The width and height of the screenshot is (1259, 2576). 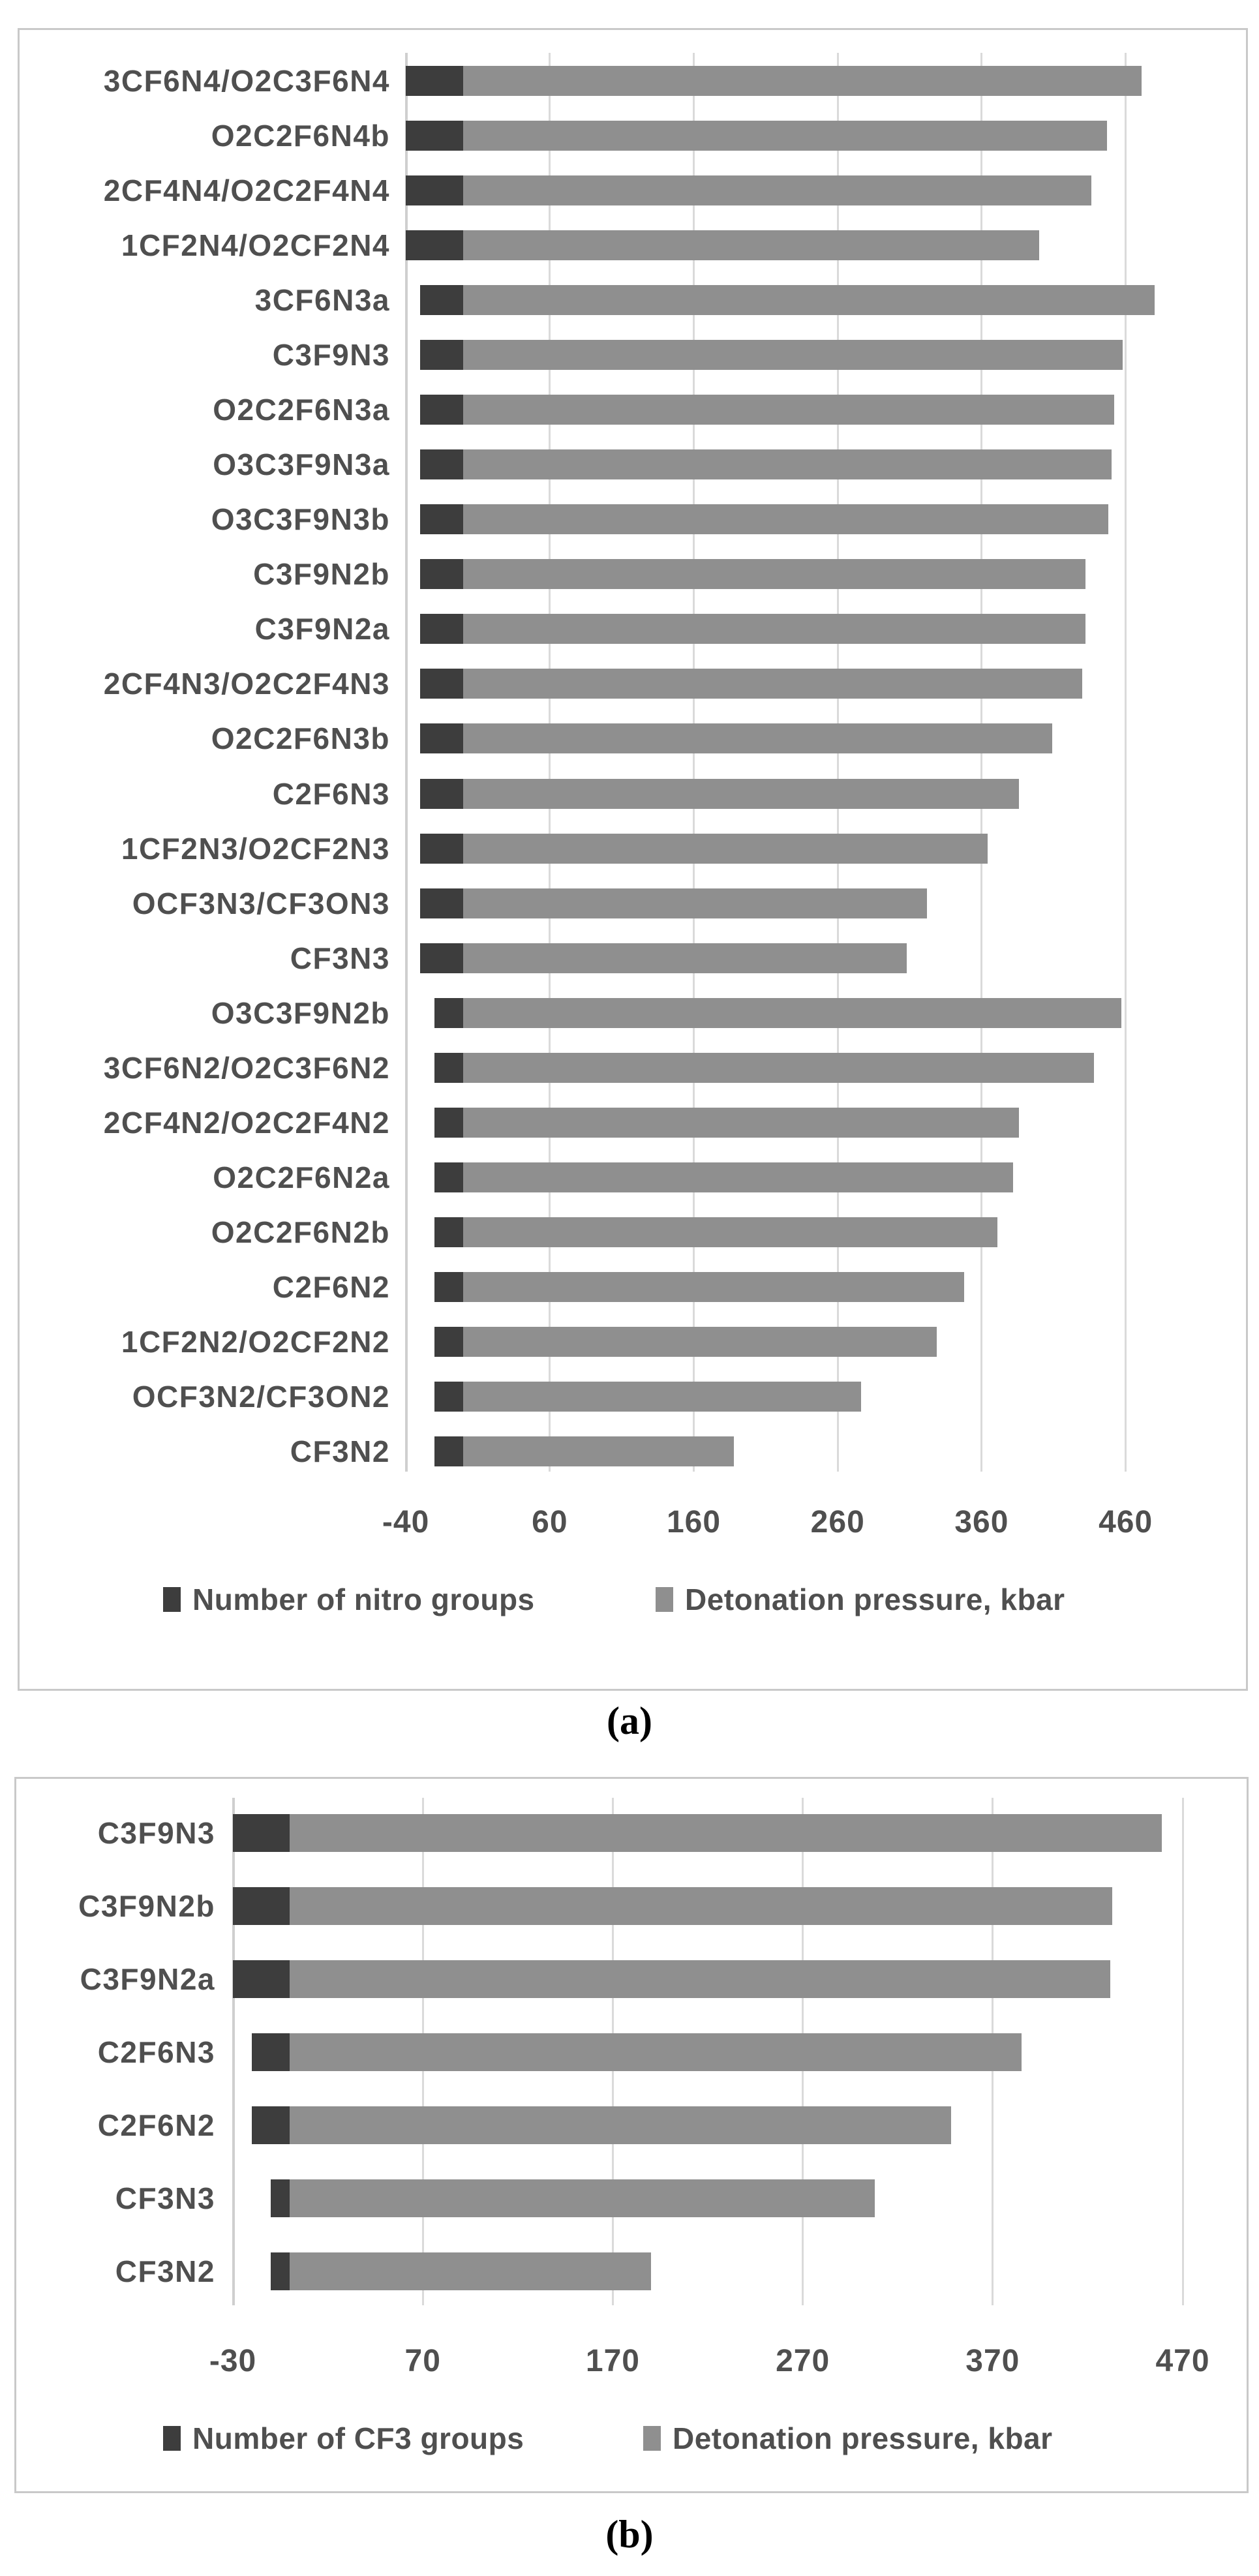 What do you see at coordinates (172, 1600) in the screenshot?
I see `legend-marker-nitro-groups-icon` at bounding box center [172, 1600].